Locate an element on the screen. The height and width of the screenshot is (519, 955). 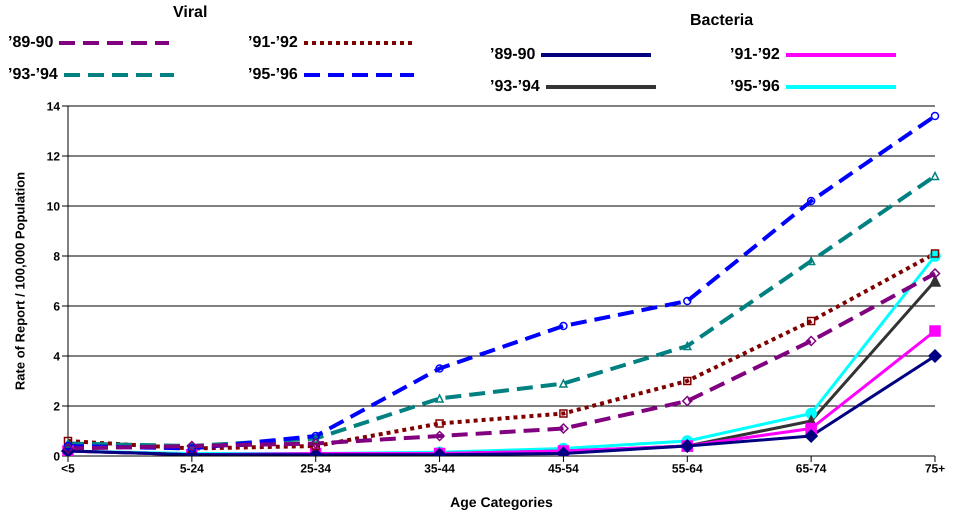
y-tick-label: 8 is located at coordinates (56, 256).